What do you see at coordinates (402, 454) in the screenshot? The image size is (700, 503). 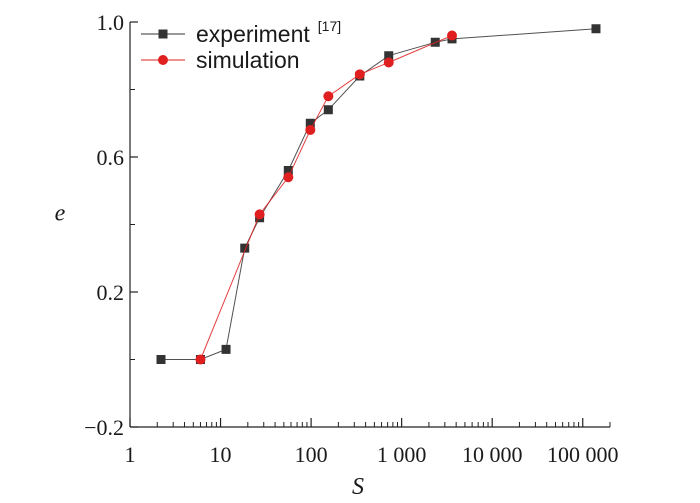 I see `x-tick-label: 1 000` at bounding box center [402, 454].